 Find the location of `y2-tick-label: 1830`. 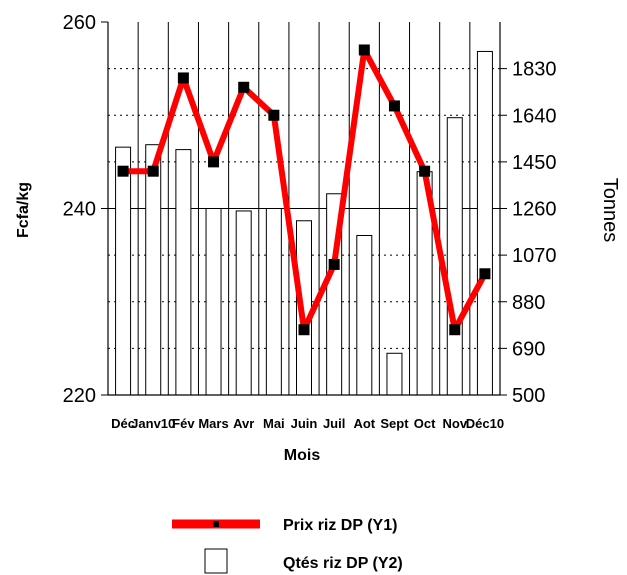

y2-tick-label: 1830 is located at coordinates (534, 70).